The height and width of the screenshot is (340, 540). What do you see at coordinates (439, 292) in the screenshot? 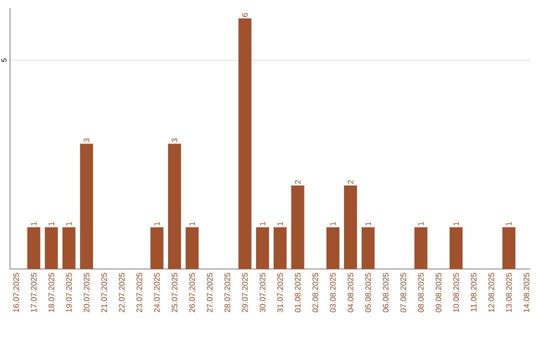
I see `x-tick-label: 09.08.2025` at bounding box center [439, 292].